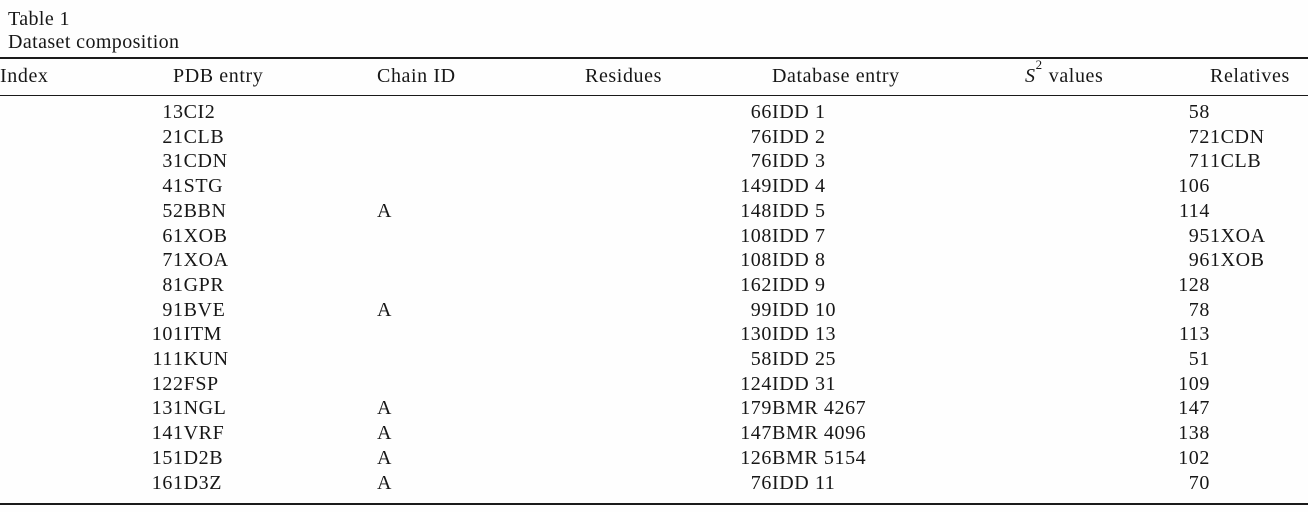  What do you see at coordinates (162, 408) in the screenshot?
I see `cell-index: 13` at bounding box center [162, 408].